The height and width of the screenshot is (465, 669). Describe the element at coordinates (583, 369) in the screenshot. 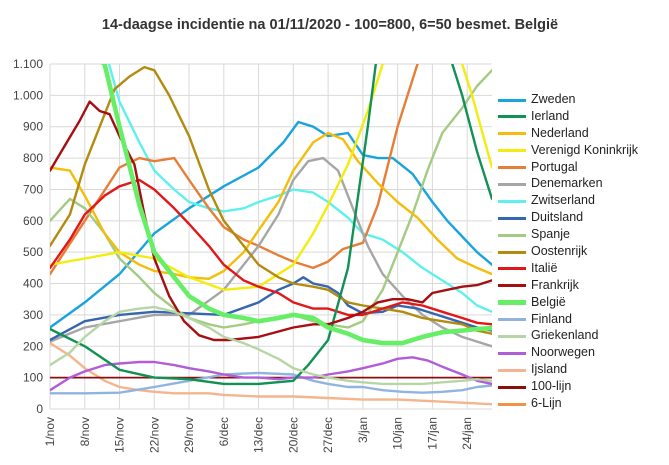

I see `legend-item: Ijsland` at that location.